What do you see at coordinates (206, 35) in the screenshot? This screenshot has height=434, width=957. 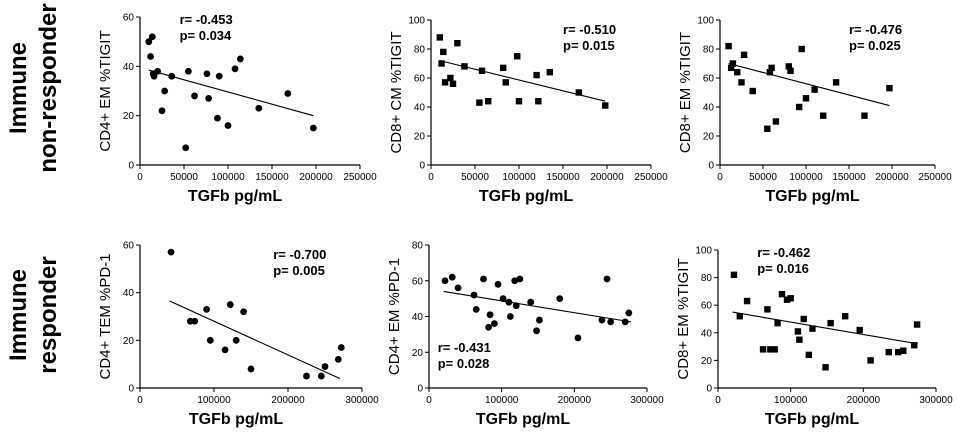 I see `annotation-p: p= 0.034` at bounding box center [206, 35].